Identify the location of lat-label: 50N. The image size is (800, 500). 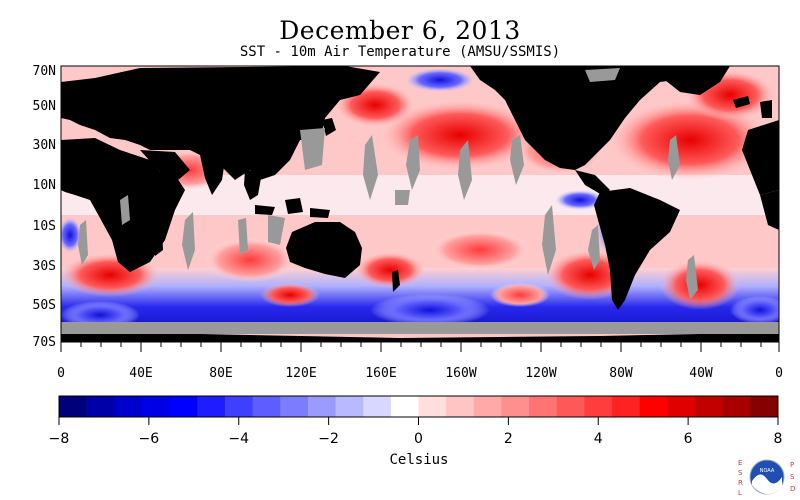
(44, 106).